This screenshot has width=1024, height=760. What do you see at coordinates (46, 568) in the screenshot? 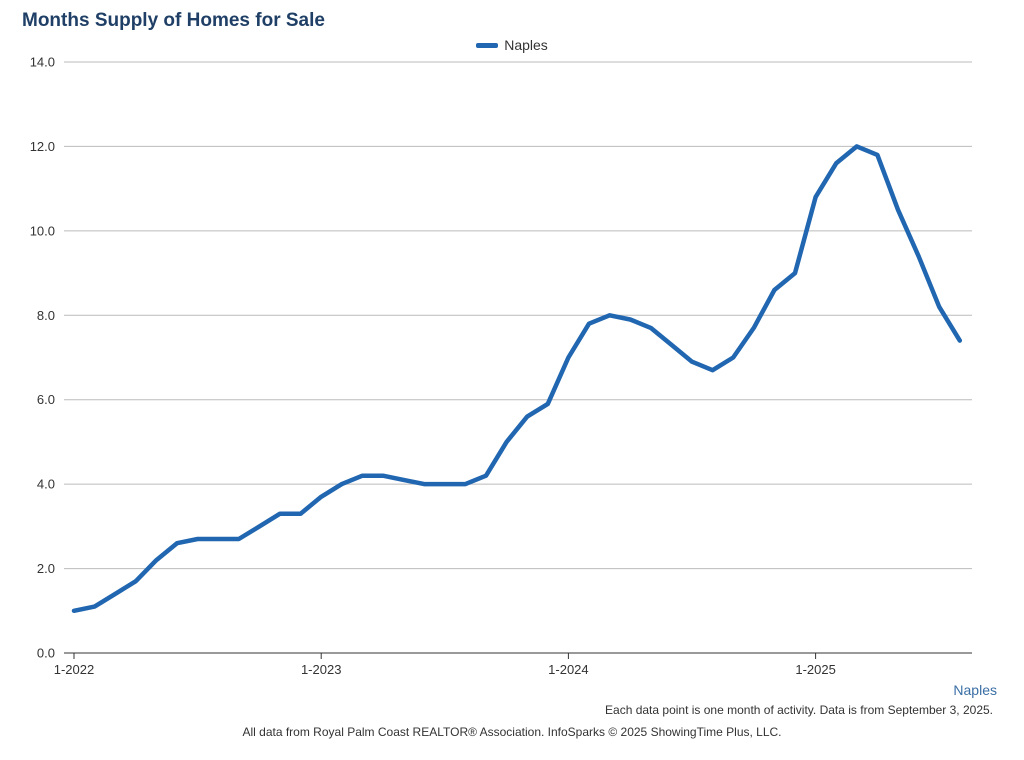
I see `y-tick-label: 2.0` at bounding box center [46, 568].